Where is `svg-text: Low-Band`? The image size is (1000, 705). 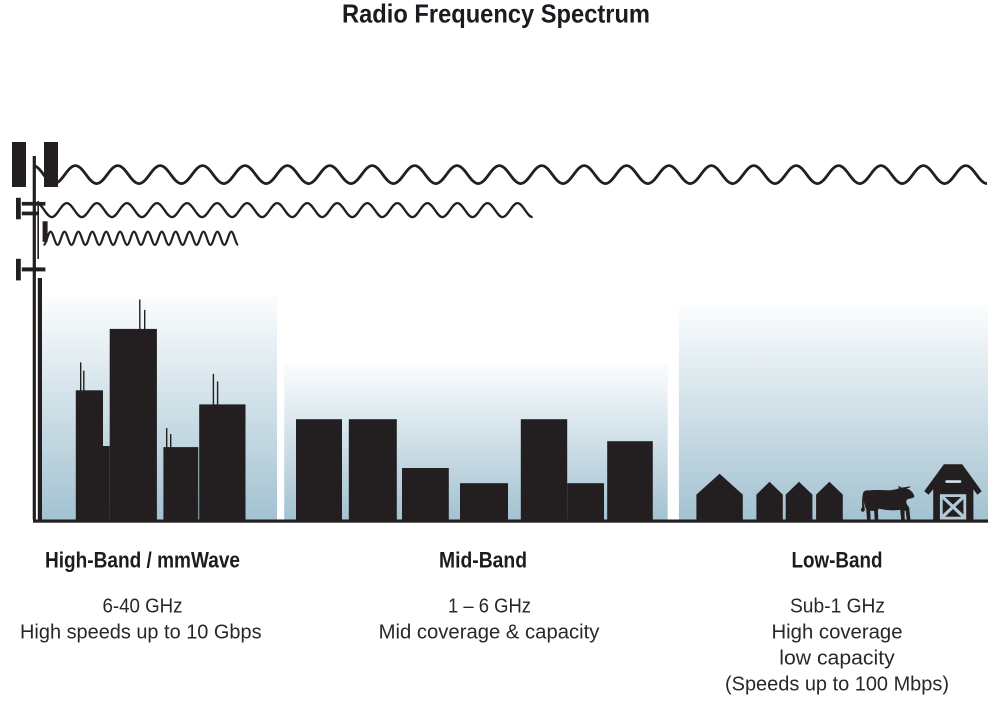 svg-text: Low-Band is located at coordinates (837, 560).